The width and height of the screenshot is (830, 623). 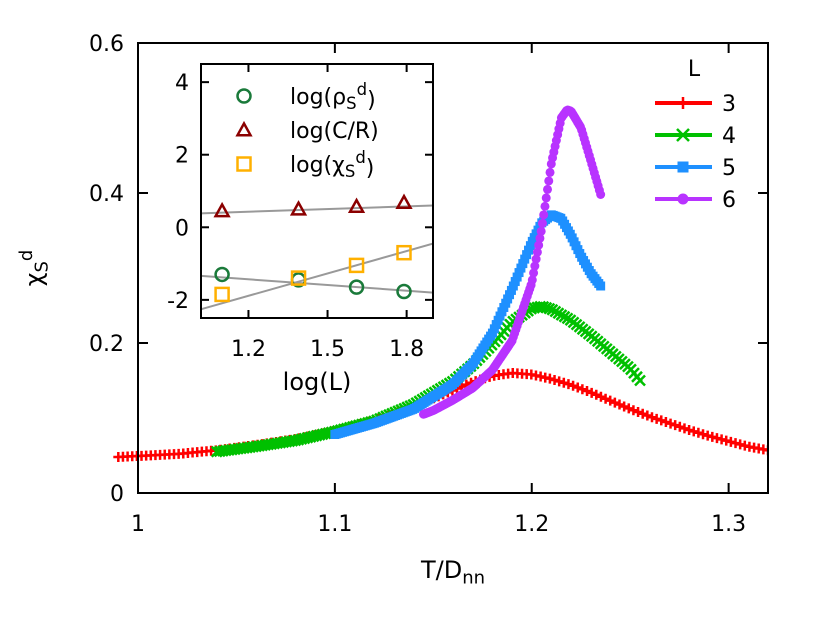 What do you see at coordinates (317, 284) in the screenshot?
I see `fit-line-log(ρSd)` at bounding box center [317, 284].